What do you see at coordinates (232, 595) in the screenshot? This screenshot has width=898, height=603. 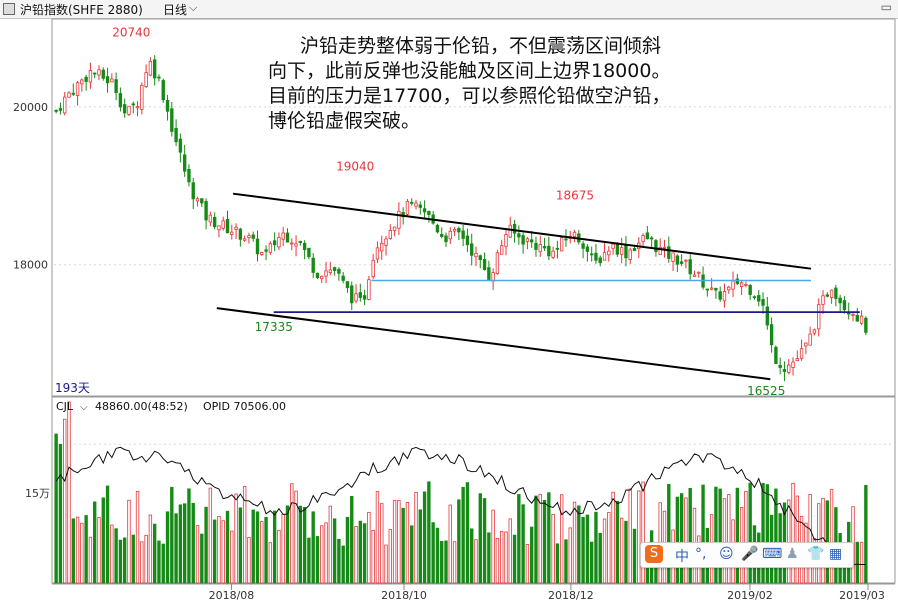 I see `date-tick-label: 2018/08` at bounding box center [232, 595].